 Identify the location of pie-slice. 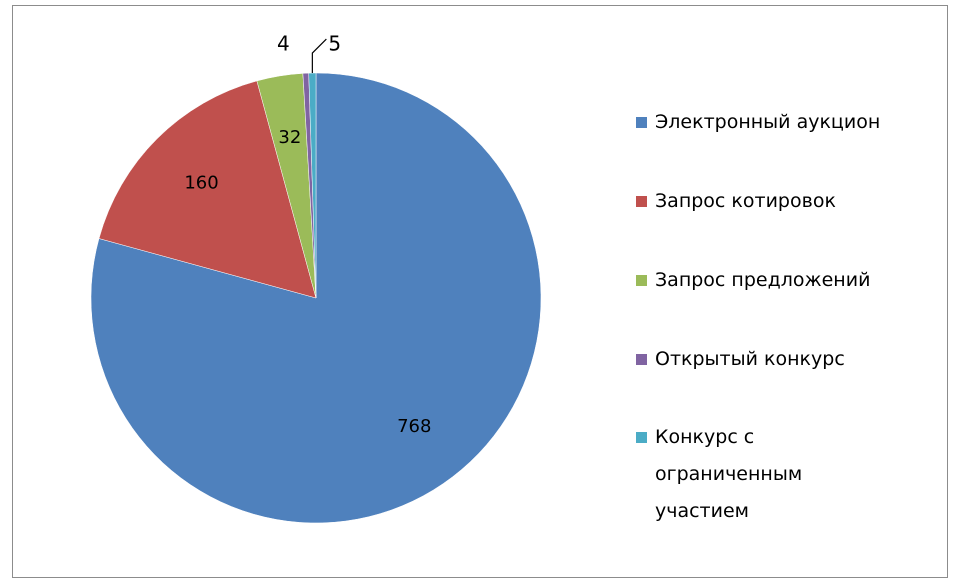
(207, 189).